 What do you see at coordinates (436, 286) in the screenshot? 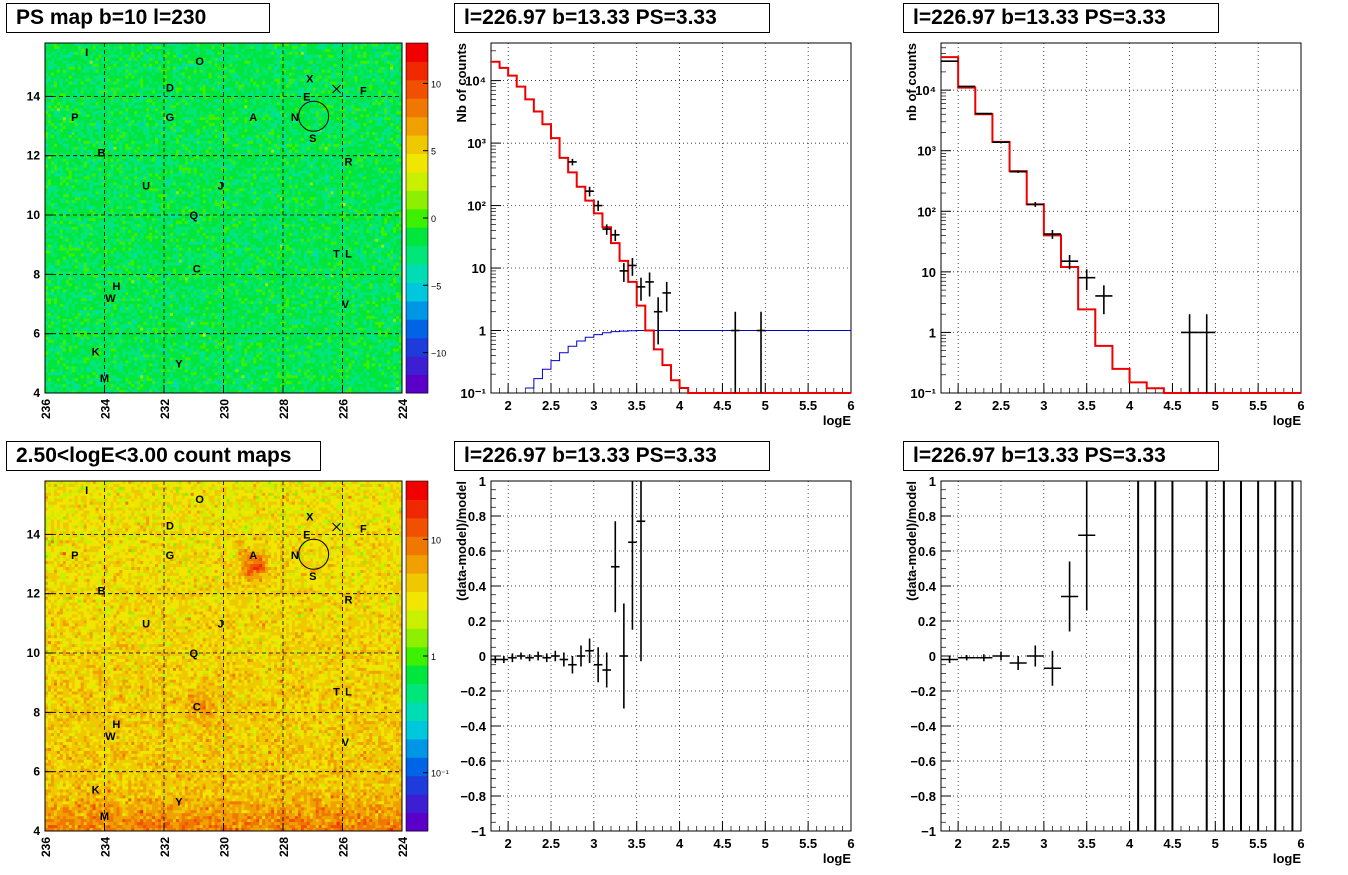
I see `colorbar-tick-label: −5` at bounding box center [436, 286].